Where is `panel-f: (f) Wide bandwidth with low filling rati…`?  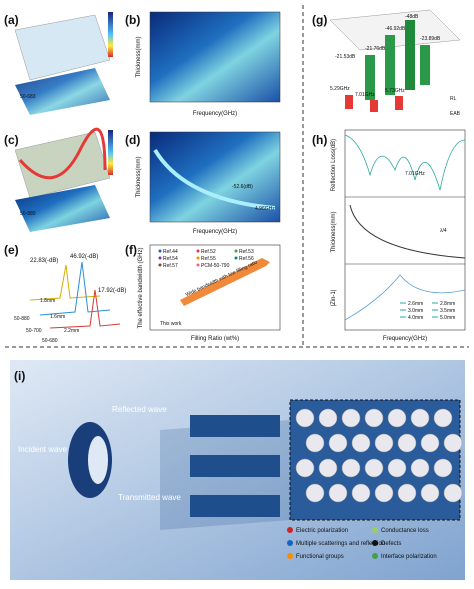 panel-f: (f) Wide bandwidth with low filling rati… is located at coordinates (203, 292).